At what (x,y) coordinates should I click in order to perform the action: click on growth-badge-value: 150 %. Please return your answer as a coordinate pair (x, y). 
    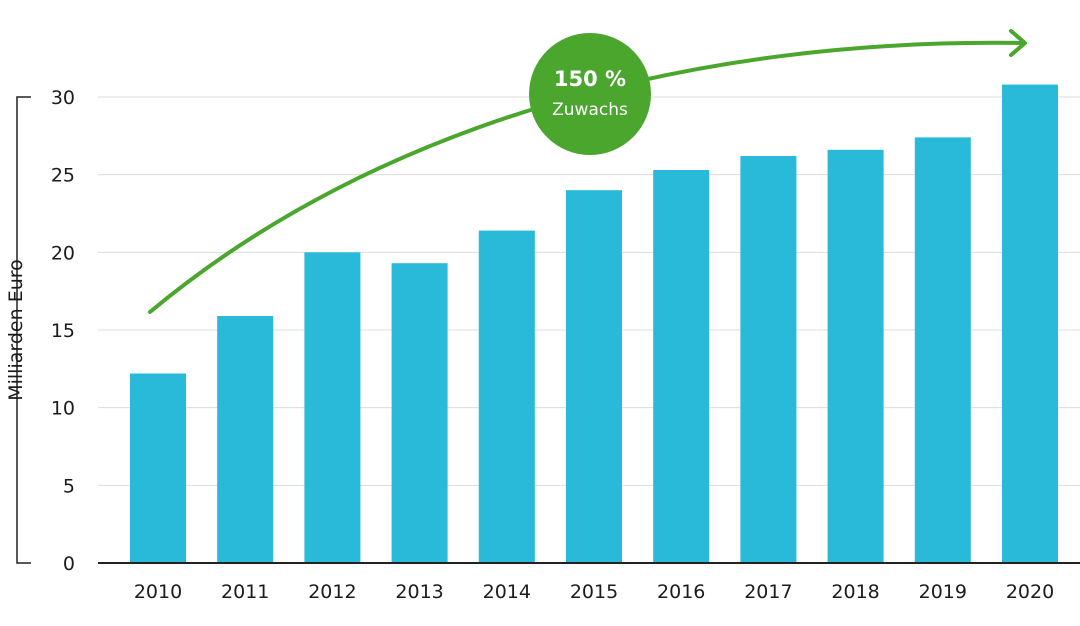
    Looking at the image, I should click on (590, 79).